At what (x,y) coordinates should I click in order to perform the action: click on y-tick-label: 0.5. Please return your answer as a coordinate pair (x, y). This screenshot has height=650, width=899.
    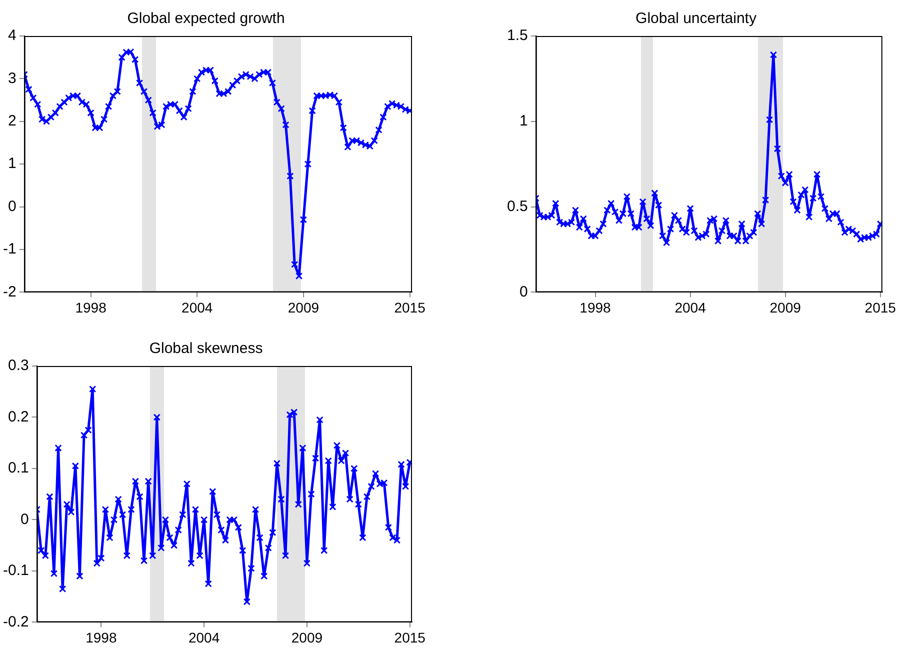
    Looking at the image, I should click on (517, 206).